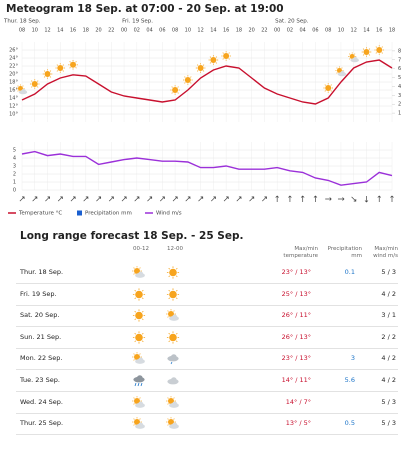 The image size is (414, 451). Describe the element at coordinates (385, 252) in the screenshot. I see `column-header: Max/min wind m/s` at that location.